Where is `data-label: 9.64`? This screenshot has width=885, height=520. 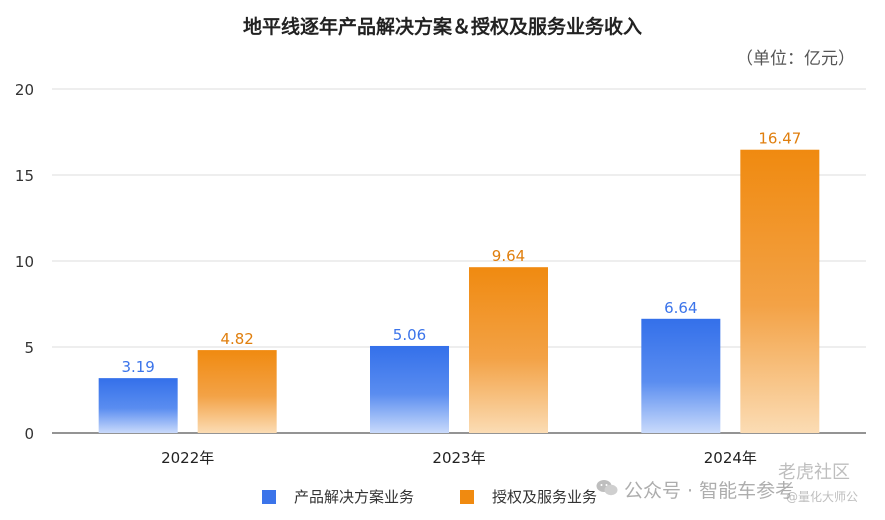
data-label: 9.64 is located at coordinates (508, 256).